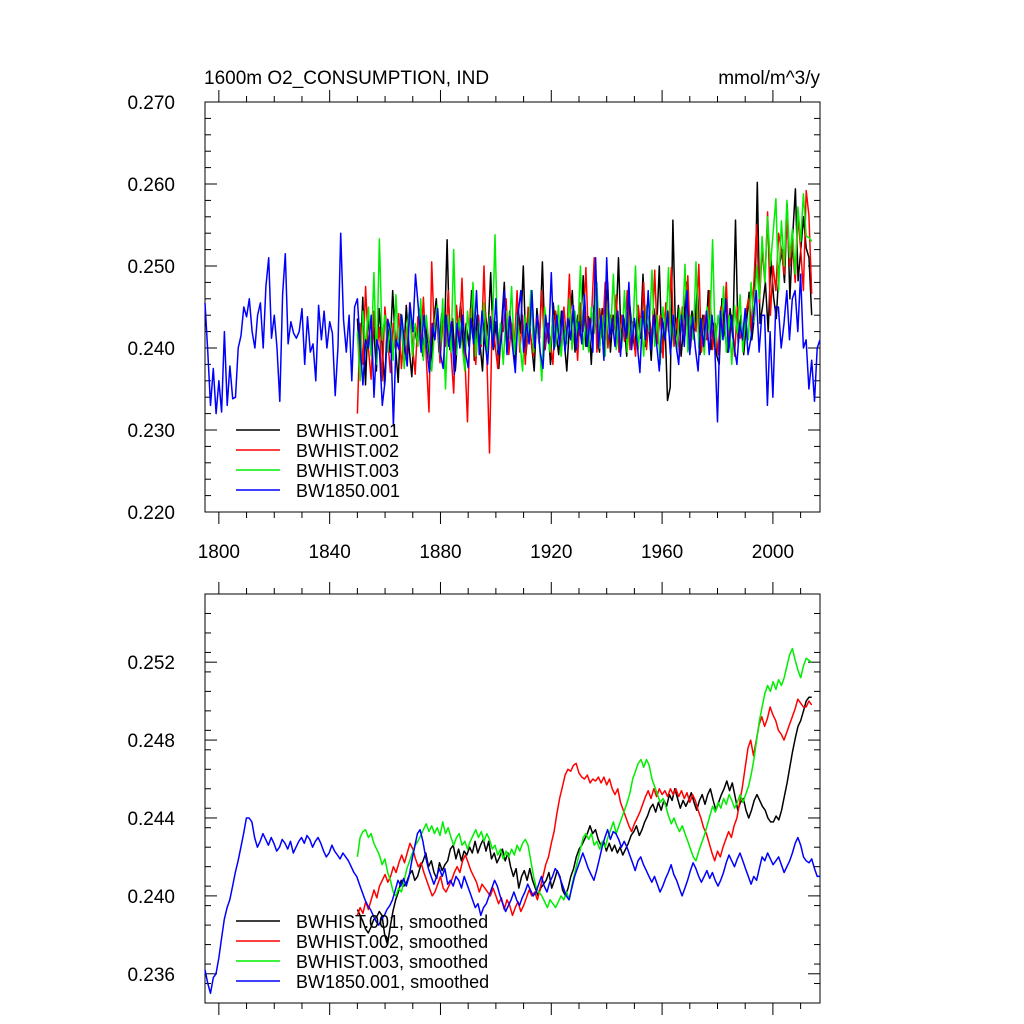  I want to click on x-tick-label: 1800, so click(219, 552).